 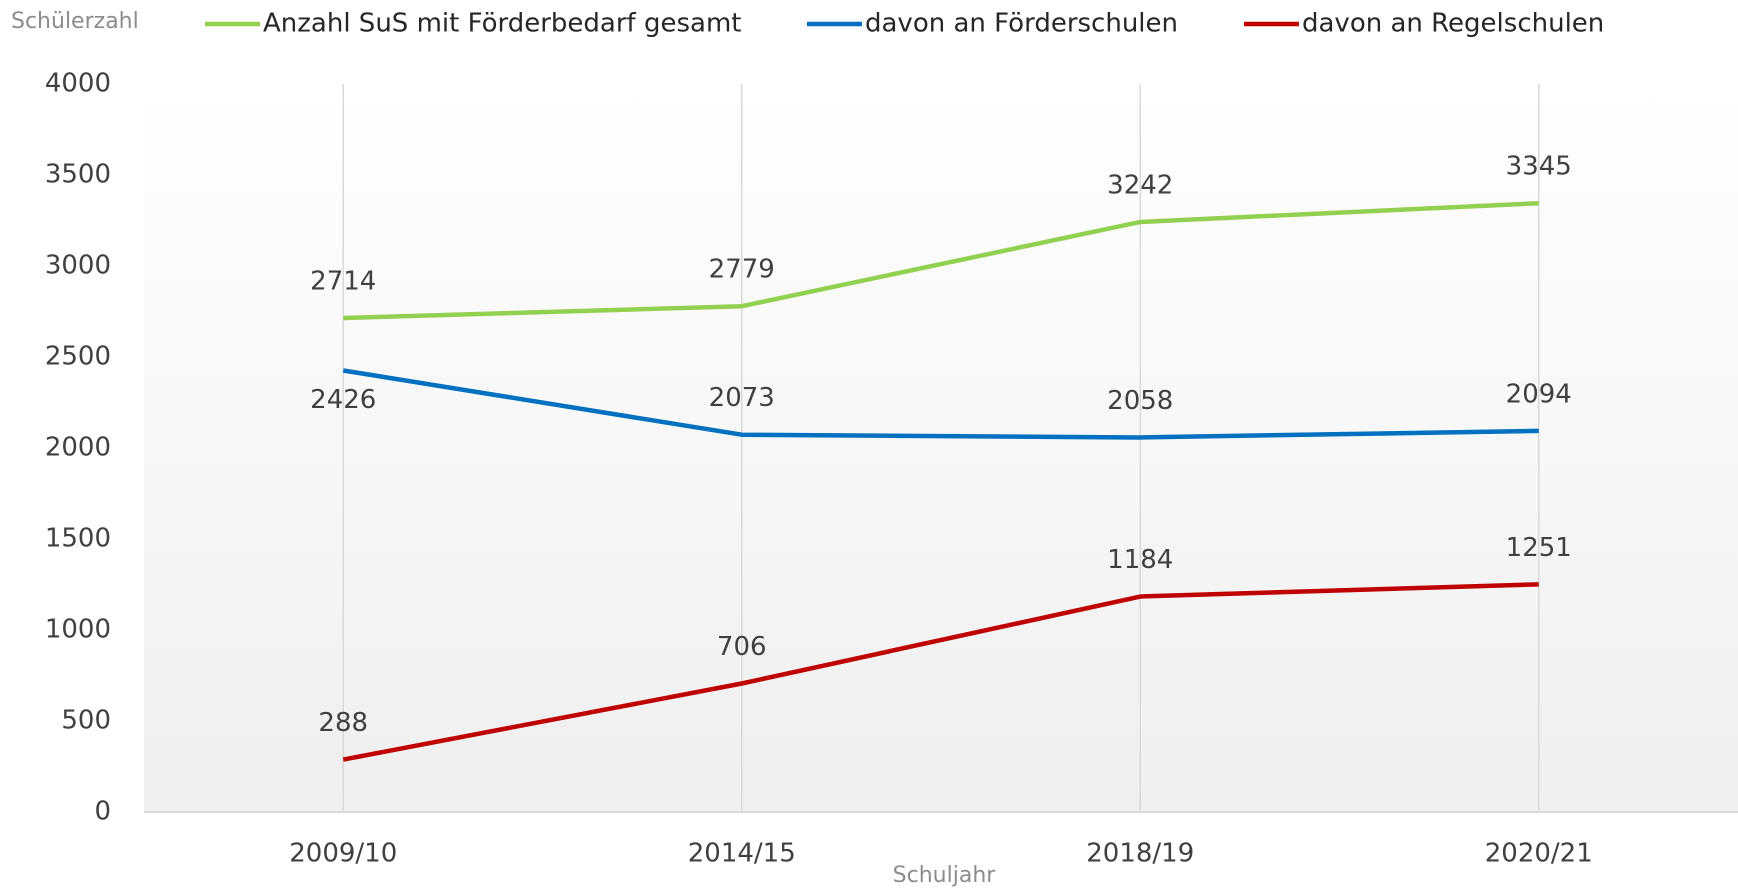 What do you see at coordinates (502, 24) in the screenshot?
I see `legend-label: Anzahl SuS mit Förderbedarf gesamt` at bounding box center [502, 24].